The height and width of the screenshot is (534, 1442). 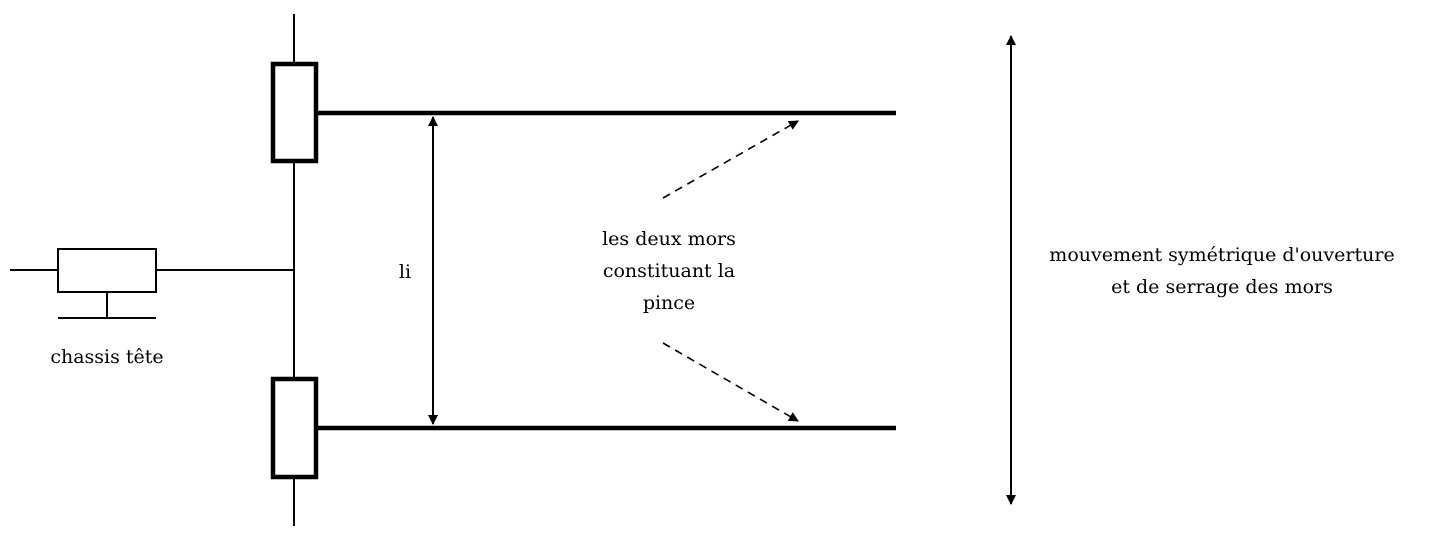 What do you see at coordinates (669, 303) in the screenshot?
I see `jaws-label-line-3: pince` at bounding box center [669, 303].